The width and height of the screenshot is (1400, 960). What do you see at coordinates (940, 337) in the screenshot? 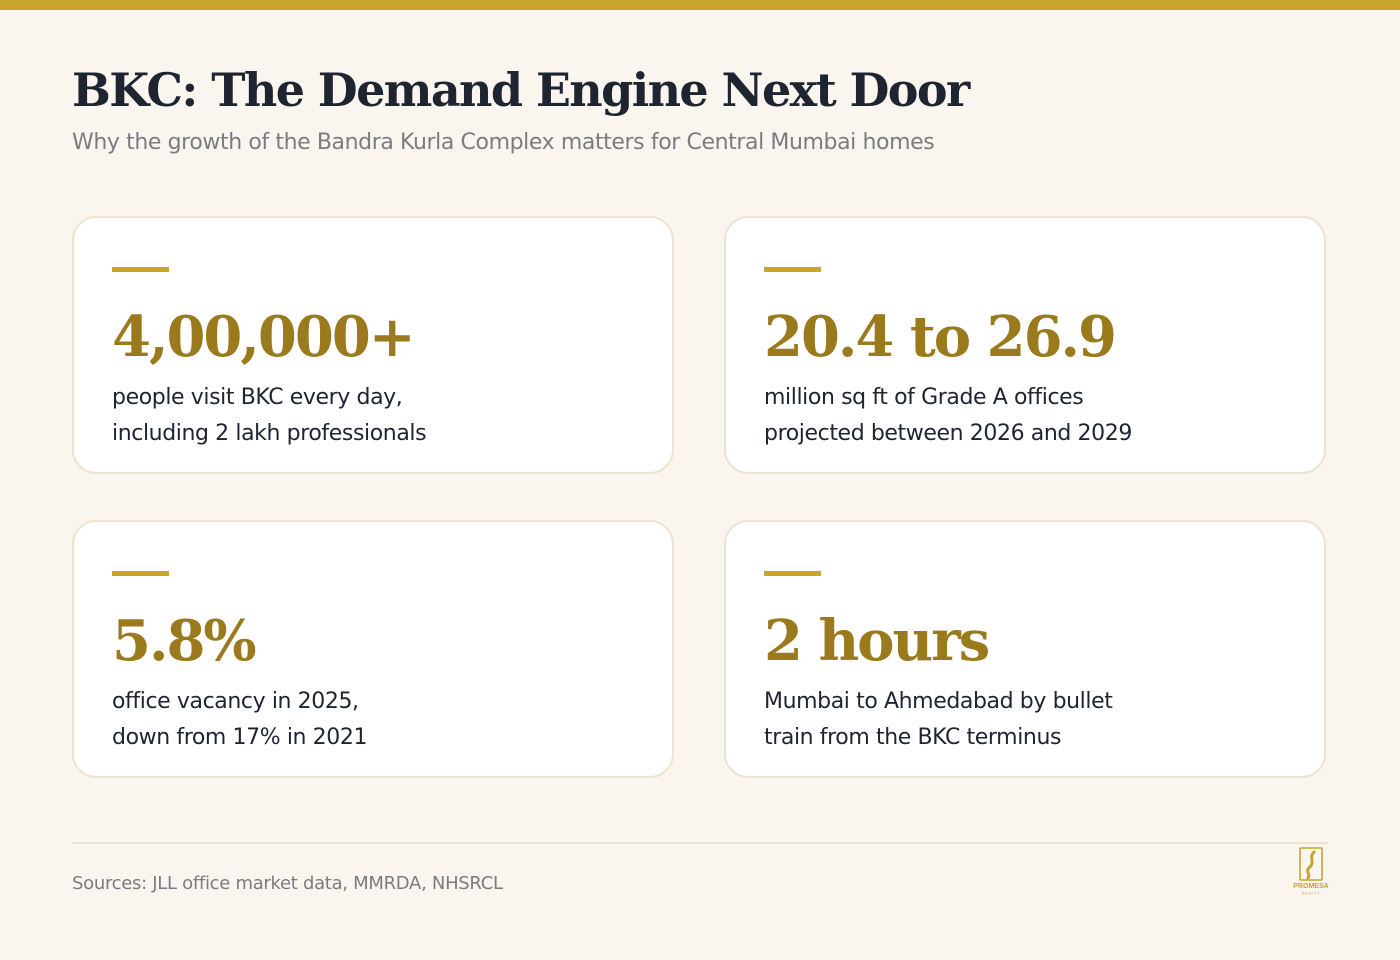
I see `stat-value: 20.4 to 26.9` at bounding box center [940, 337].